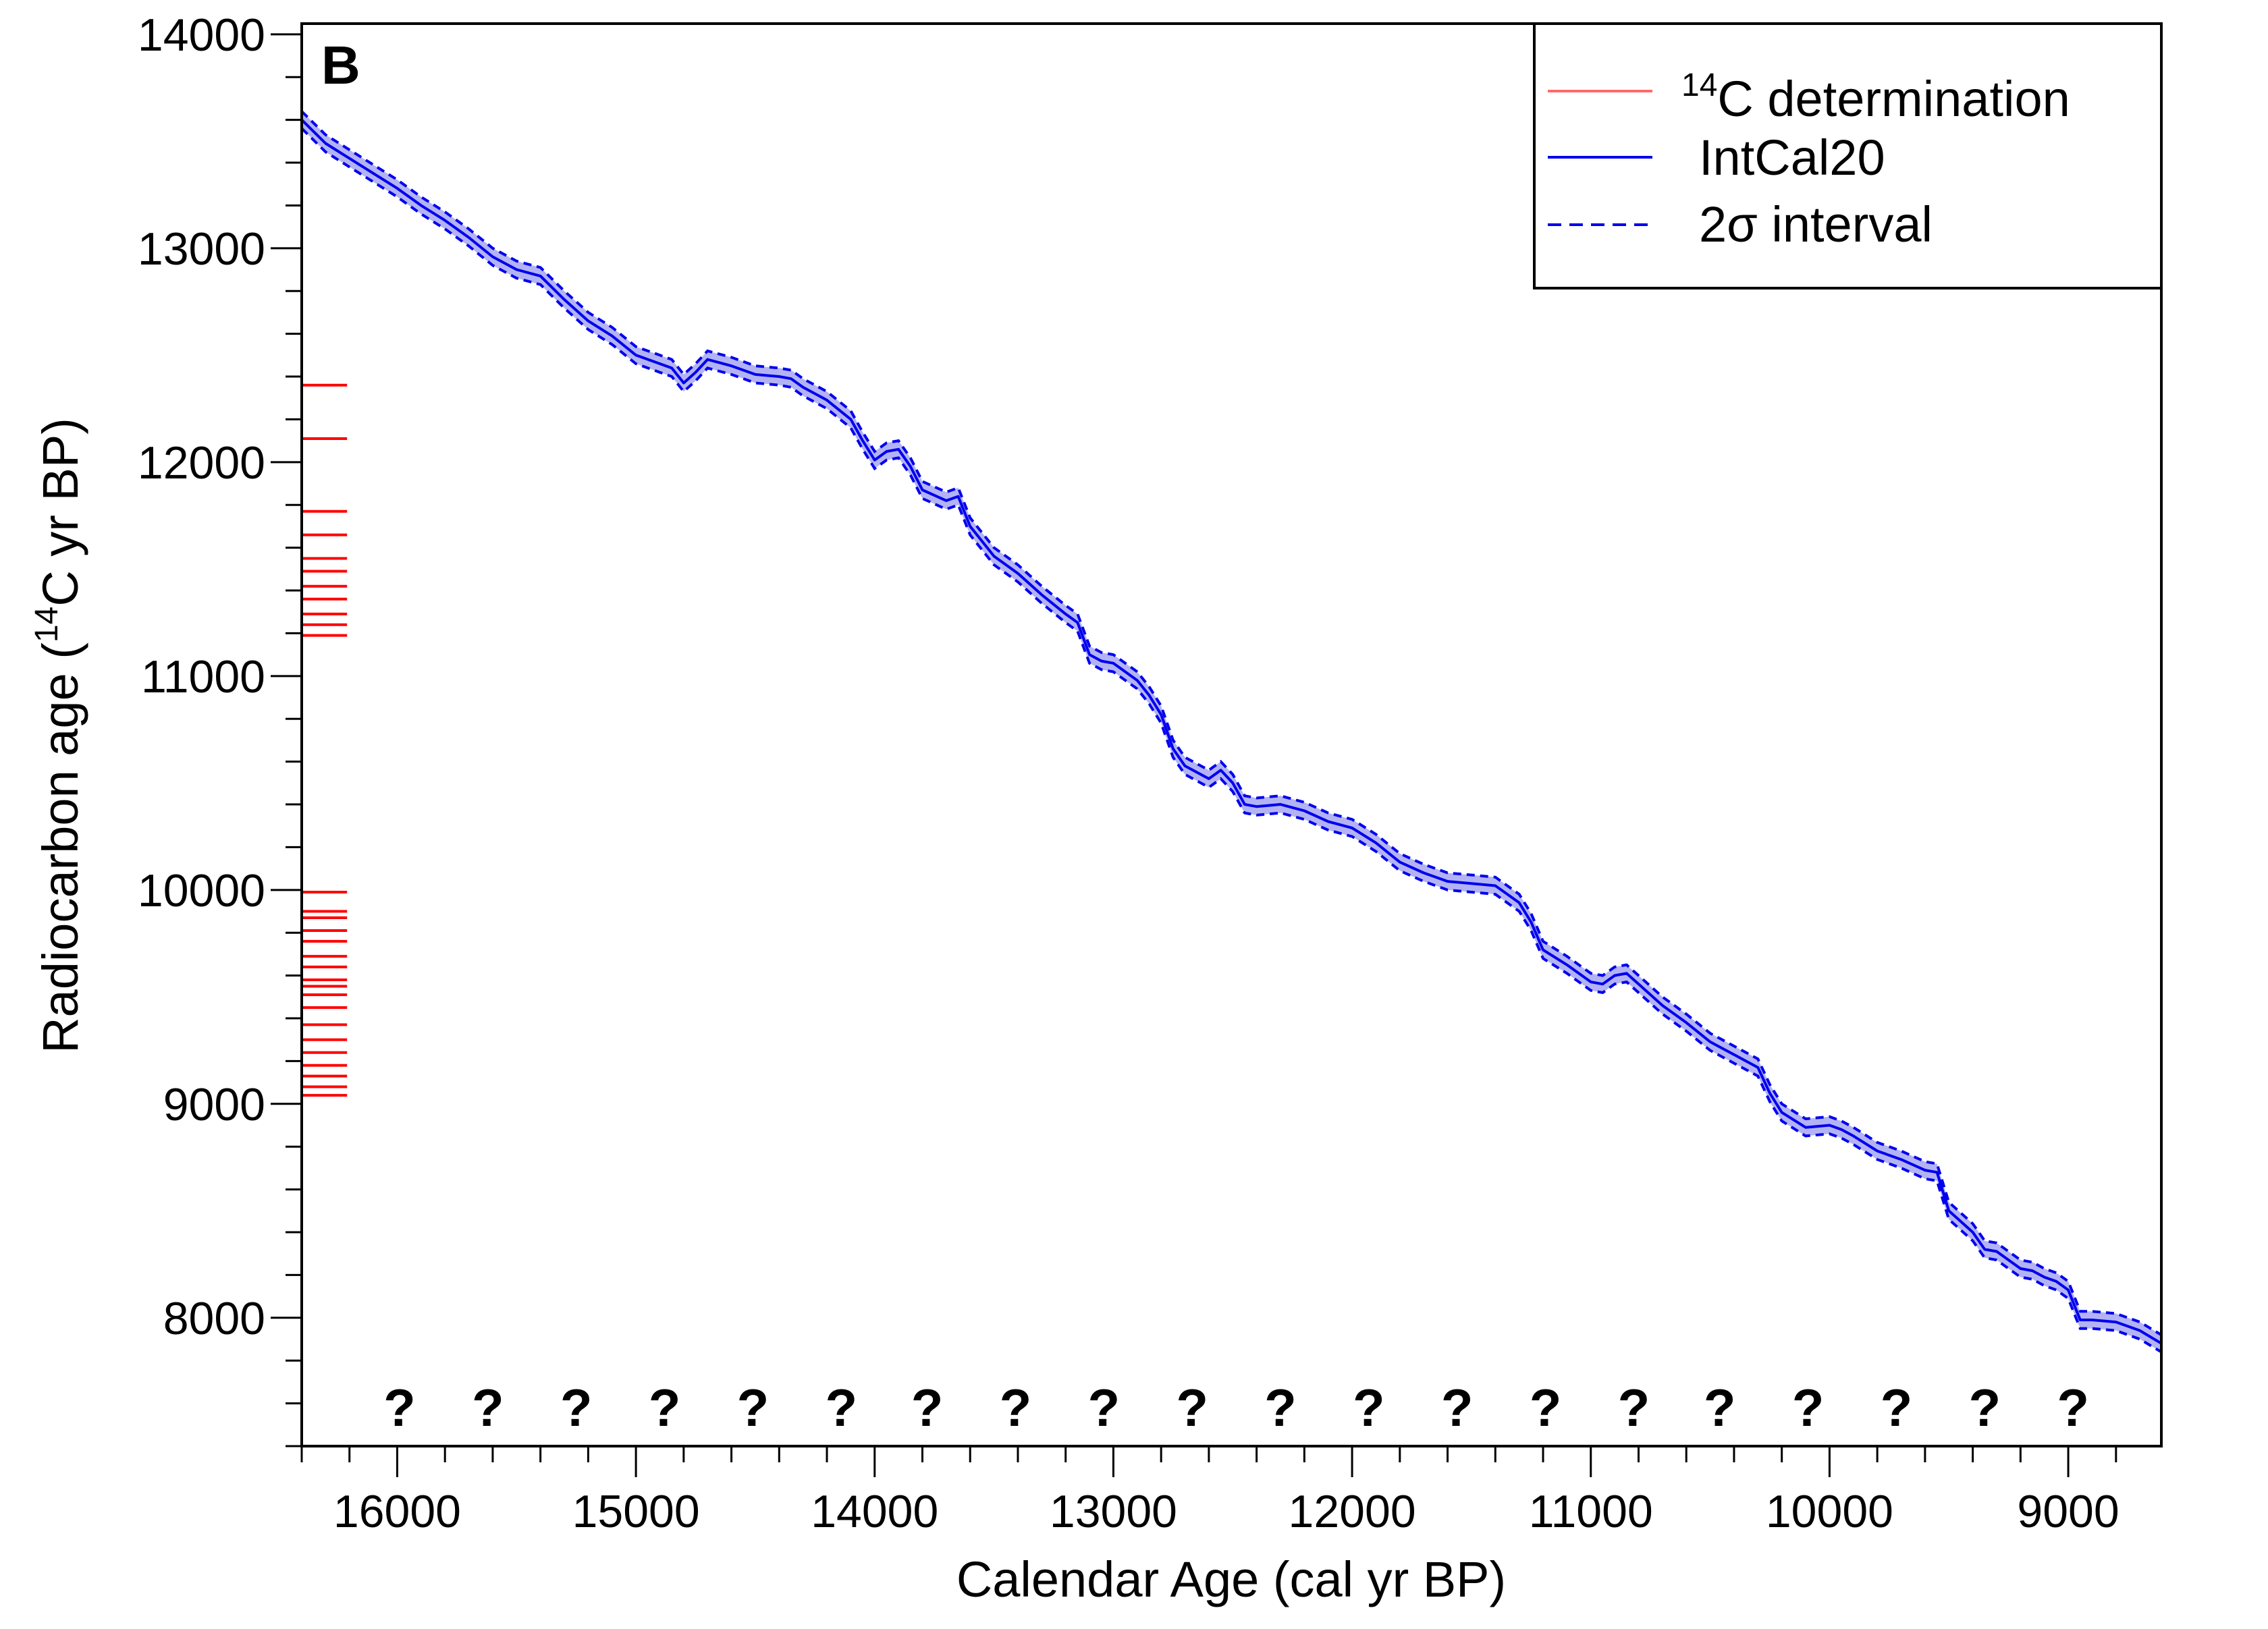 Image resolution: width=2268 pixels, height=1629 pixels. I want to click on legend-sigma-label: 2σ interval, so click(1816, 224).